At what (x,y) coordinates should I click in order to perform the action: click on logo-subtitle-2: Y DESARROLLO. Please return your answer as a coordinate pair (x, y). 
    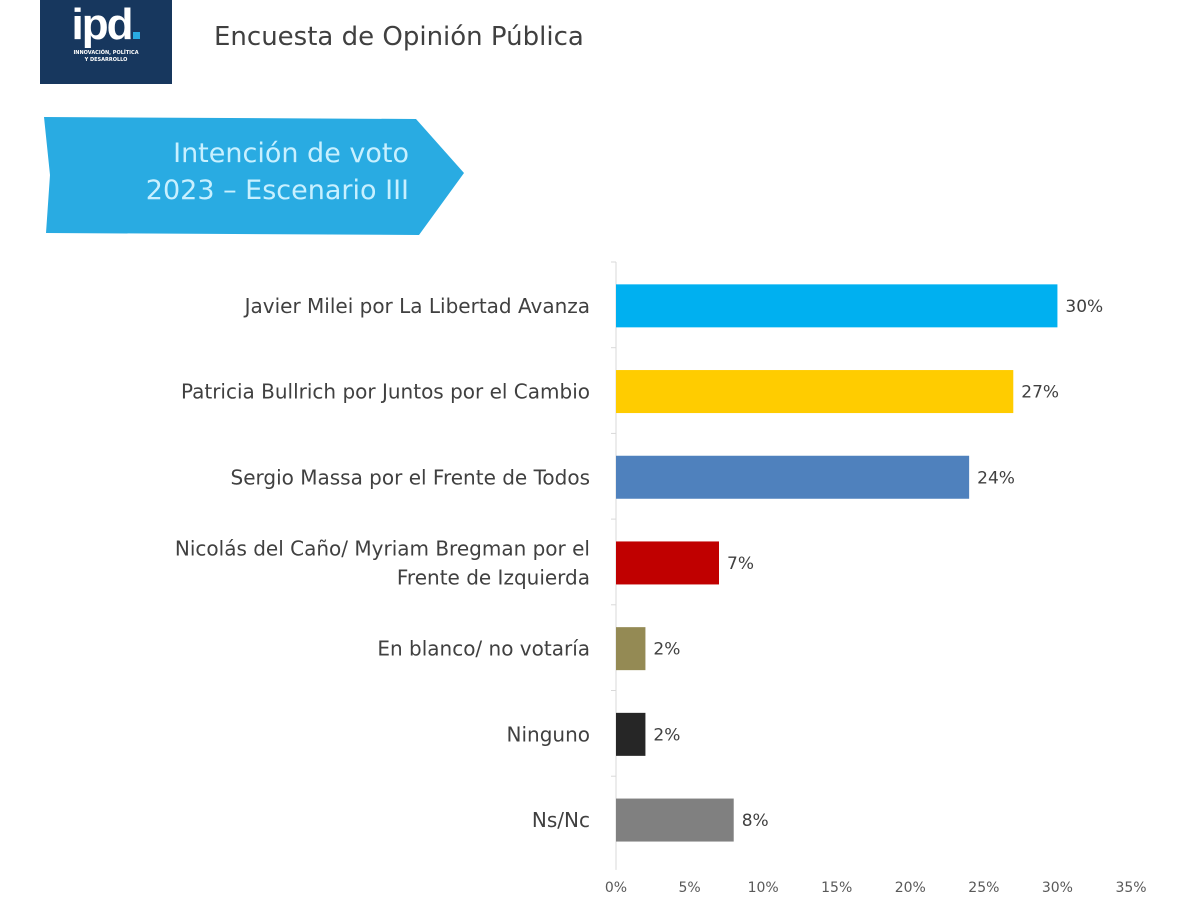
    Looking at the image, I should click on (106, 60).